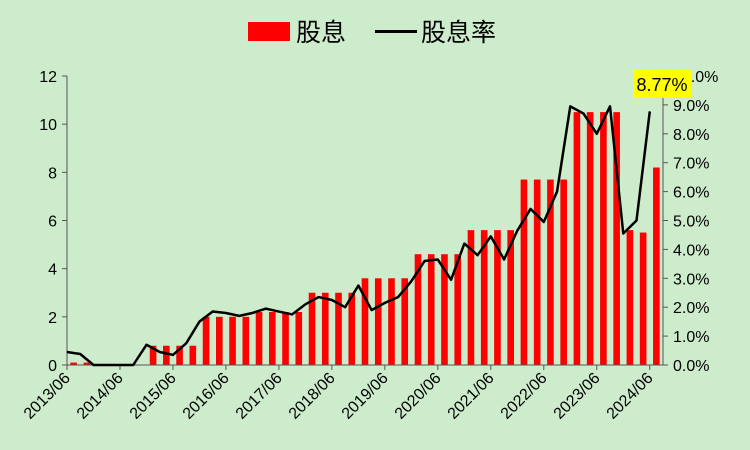 Image resolution: width=750 pixels, height=450 pixels. What do you see at coordinates (52, 366) in the screenshot?
I see `left-tick-label: 0` at bounding box center [52, 366].